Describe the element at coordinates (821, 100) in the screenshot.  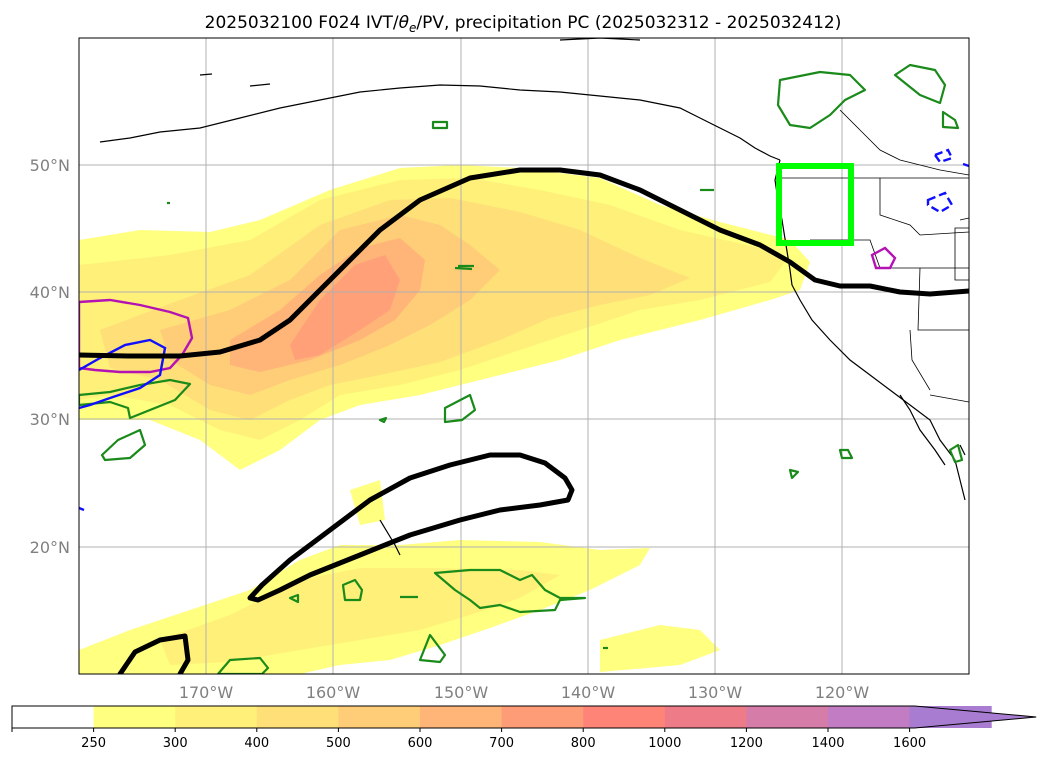
I see `theta-contour-nw-canada` at that location.